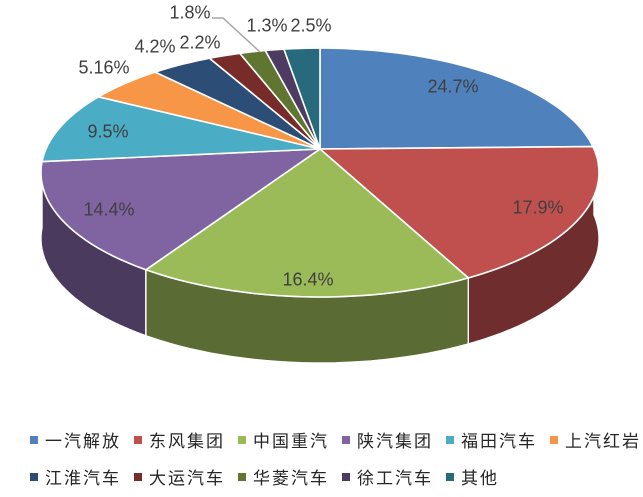 Image resolution: width=643 pixels, height=497 pixels. Describe the element at coordinates (480, 478) in the screenshot. I see `legend-label: 其他` at that location.